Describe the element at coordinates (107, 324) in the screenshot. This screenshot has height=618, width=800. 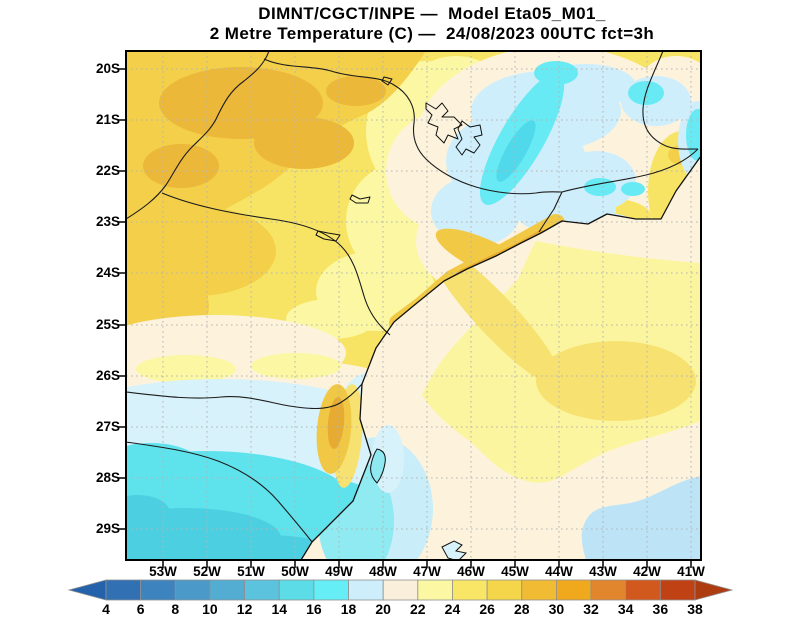
I see `lat-tick-label: 25S` at that location.